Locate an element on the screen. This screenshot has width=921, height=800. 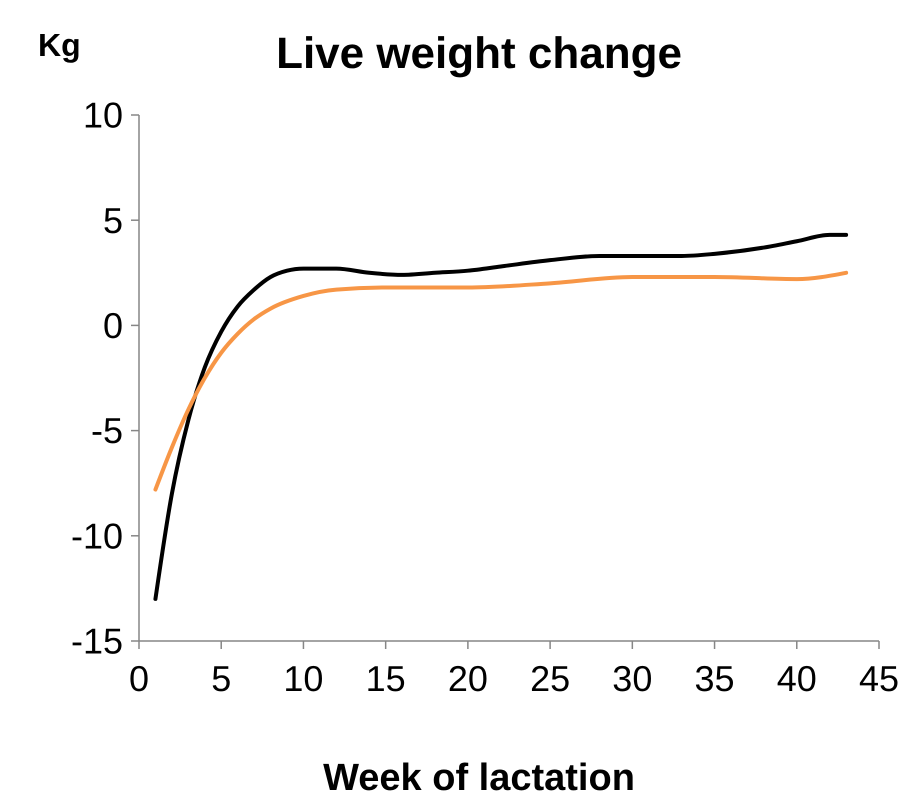
x-tick-label: 5 is located at coordinates (221, 678).